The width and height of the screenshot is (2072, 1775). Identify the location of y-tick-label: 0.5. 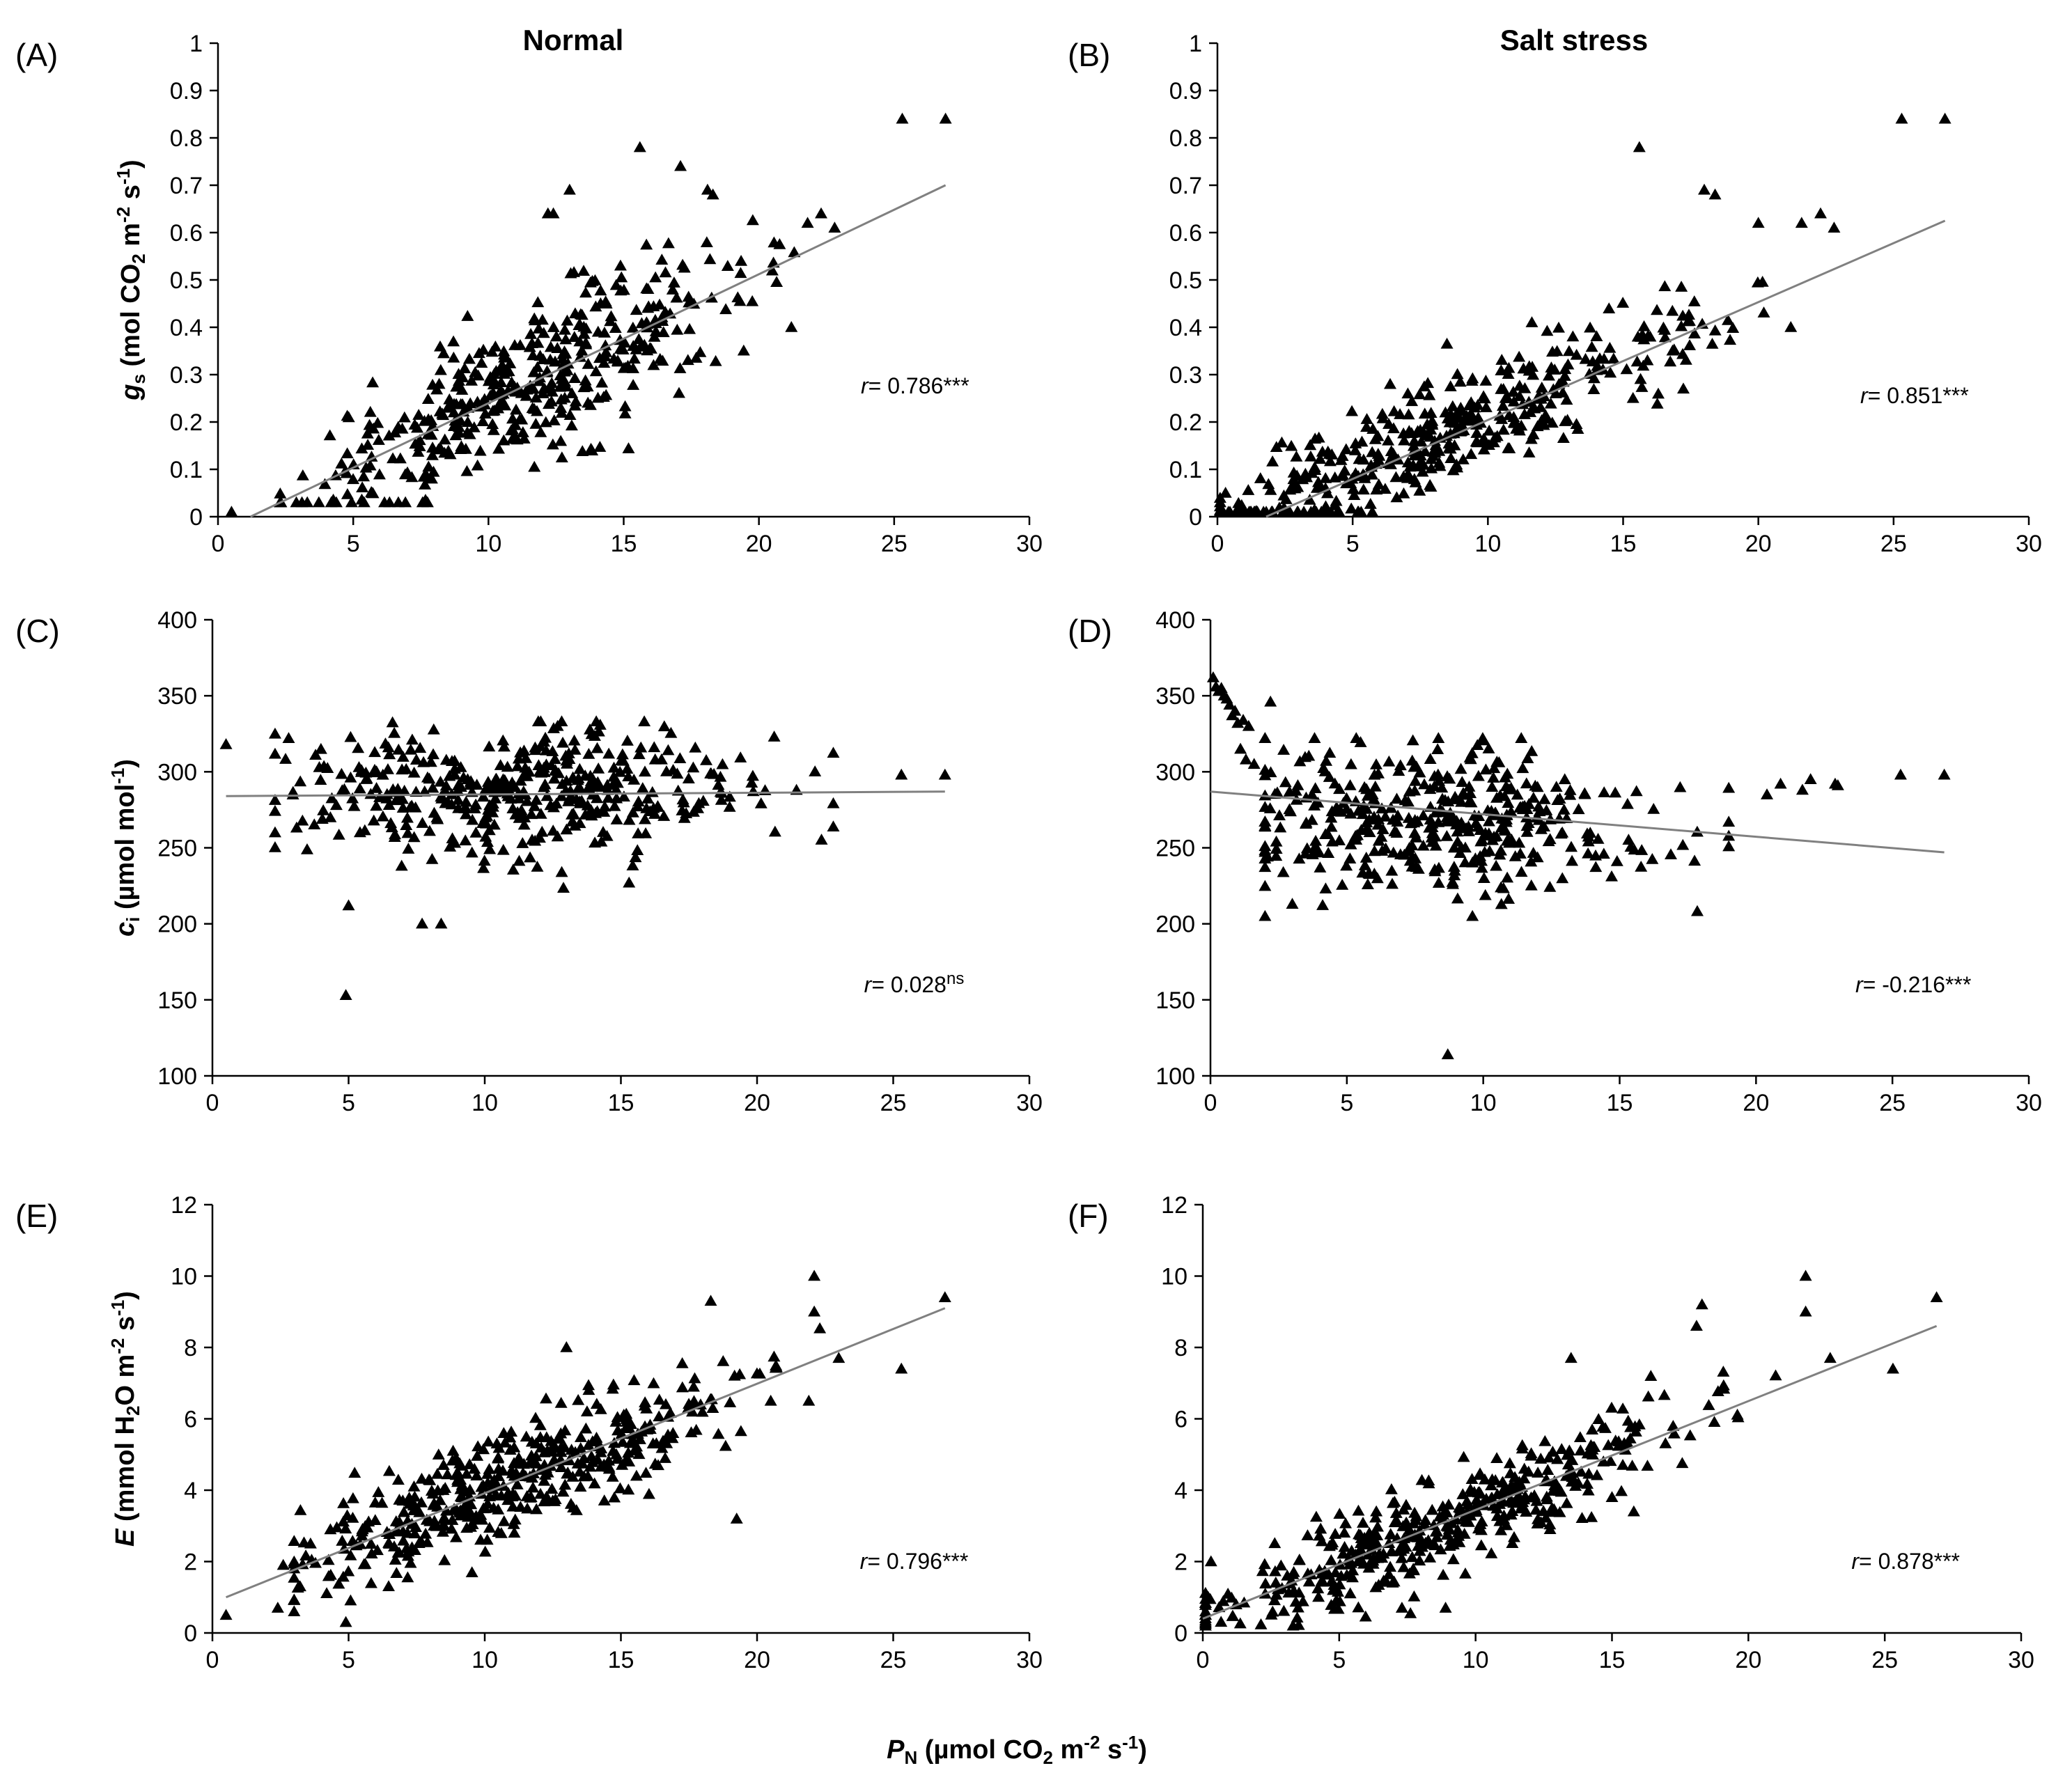
(186, 280).